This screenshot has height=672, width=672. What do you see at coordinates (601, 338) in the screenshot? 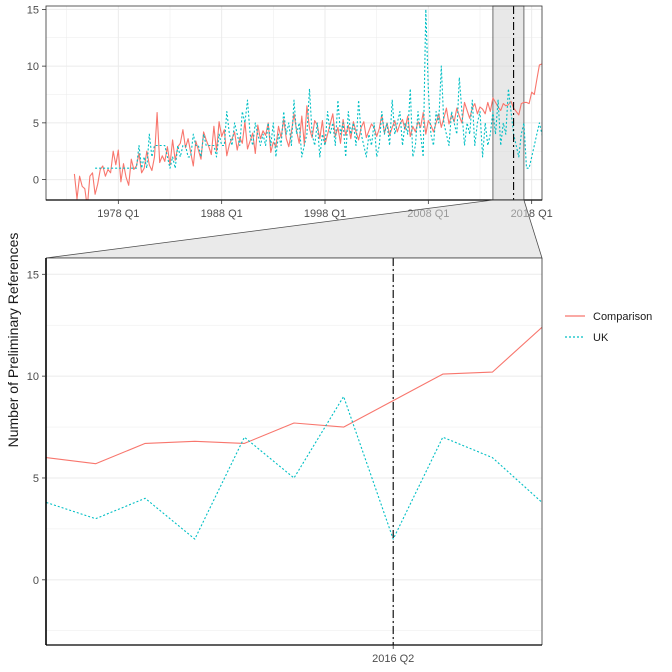
I see `legend-label-uk: UK` at bounding box center [601, 338].